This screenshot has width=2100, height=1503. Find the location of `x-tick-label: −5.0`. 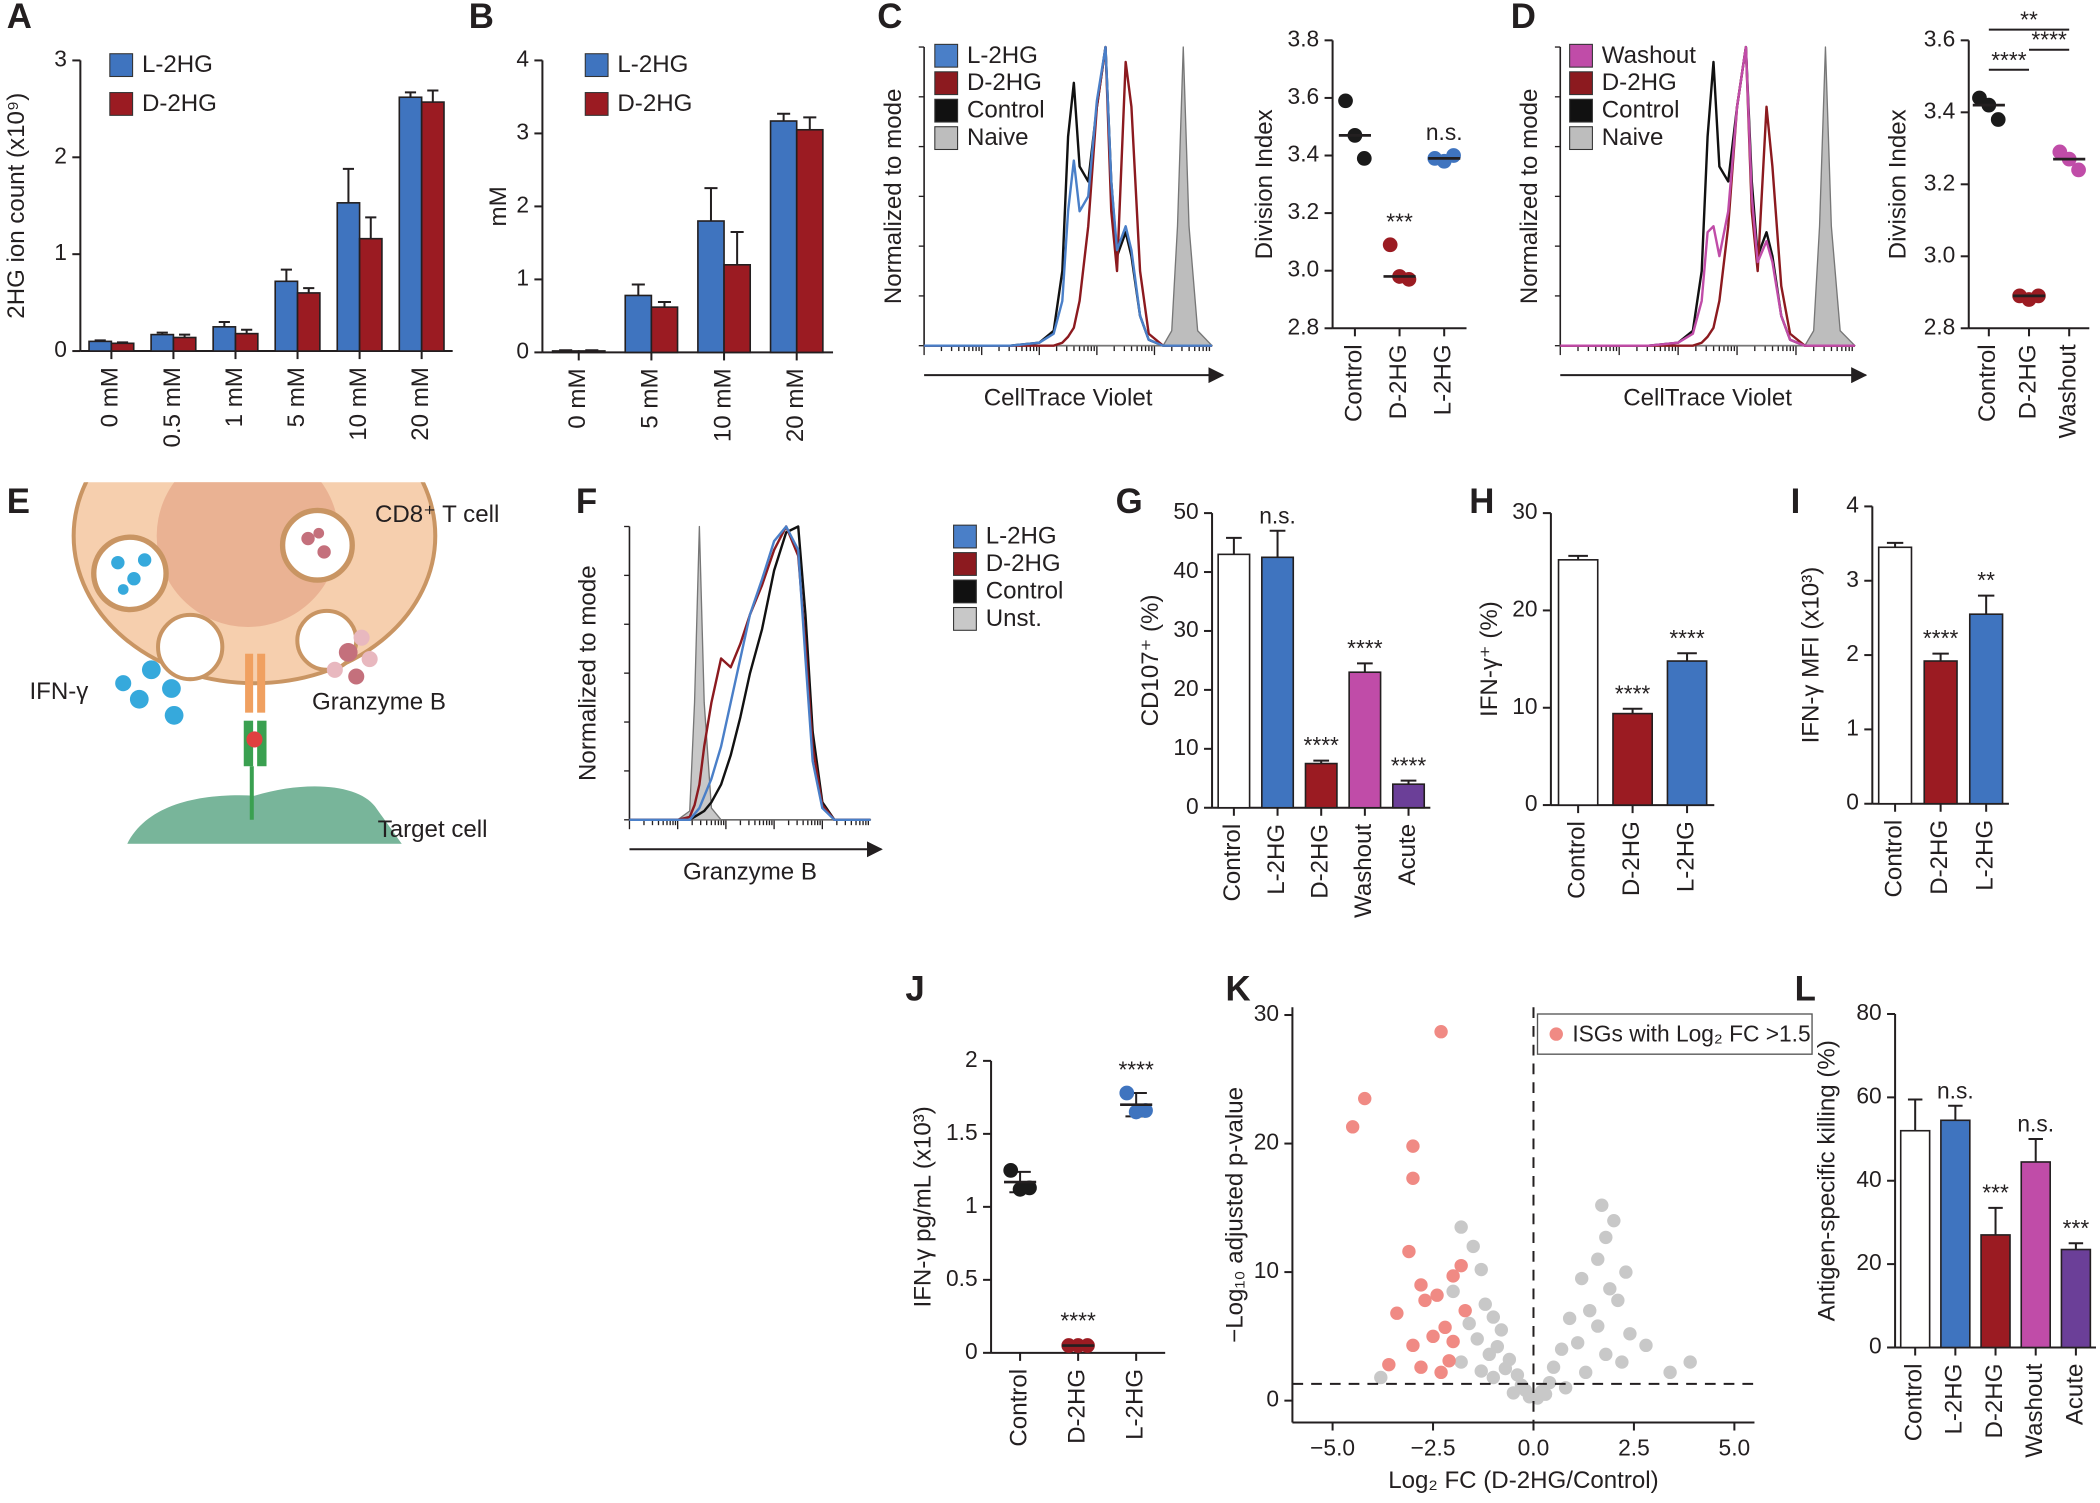

x-tick-label: −5.0 is located at coordinates (1332, 1447).